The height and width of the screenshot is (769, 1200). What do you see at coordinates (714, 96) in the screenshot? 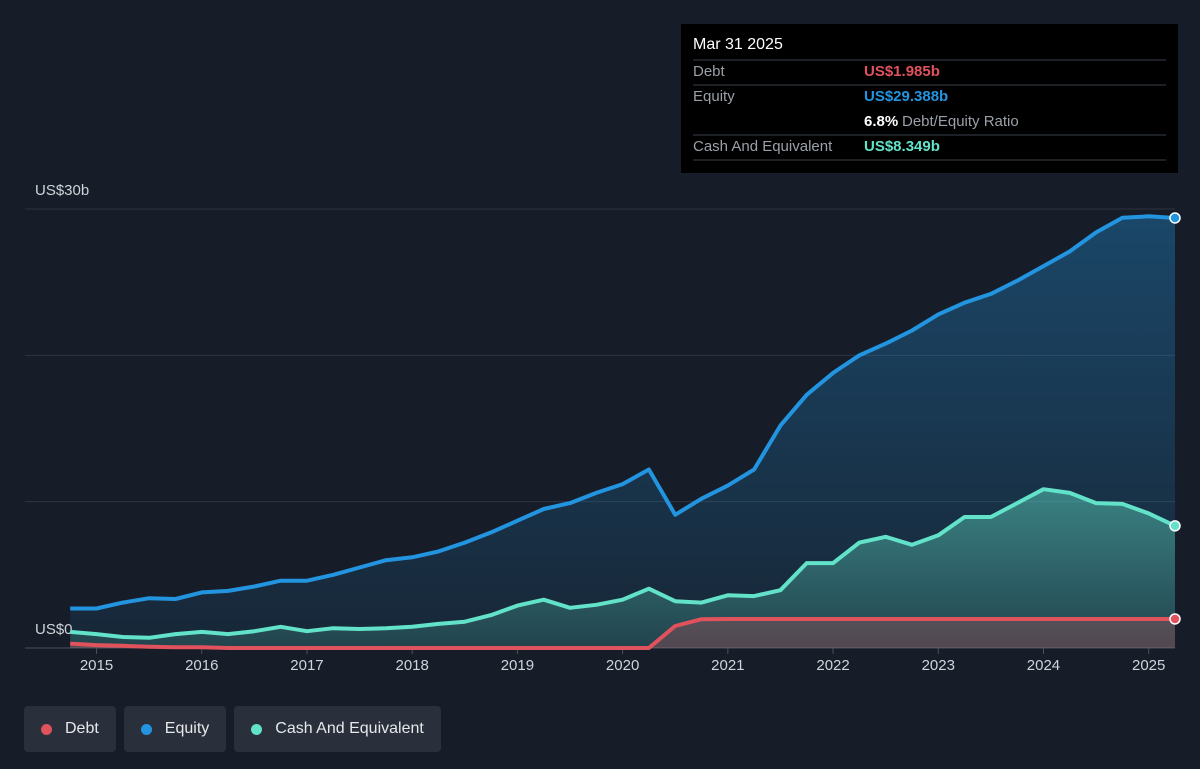
I see `tooltip-label: Equity` at bounding box center [714, 96].